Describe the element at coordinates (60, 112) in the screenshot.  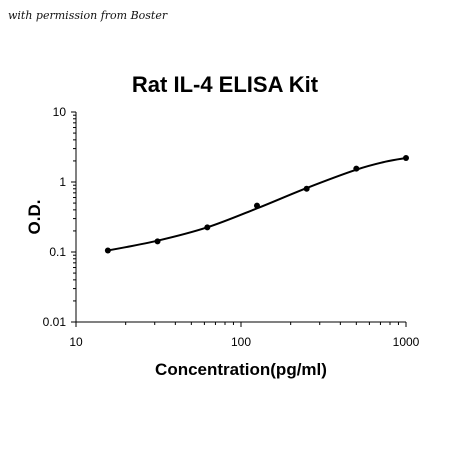
I see `y-tick-label: 10` at that location.